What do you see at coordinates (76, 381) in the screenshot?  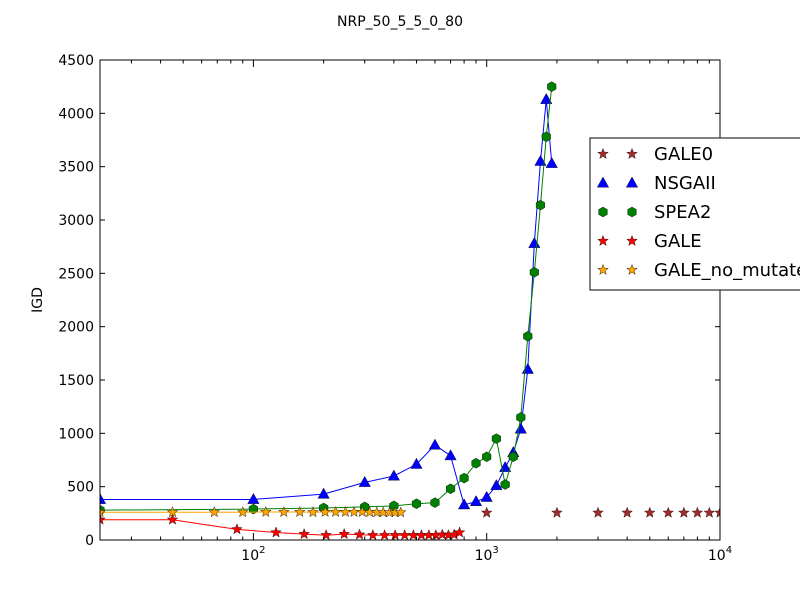 I see `y-tick-label: 1500` at bounding box center [76, 381].